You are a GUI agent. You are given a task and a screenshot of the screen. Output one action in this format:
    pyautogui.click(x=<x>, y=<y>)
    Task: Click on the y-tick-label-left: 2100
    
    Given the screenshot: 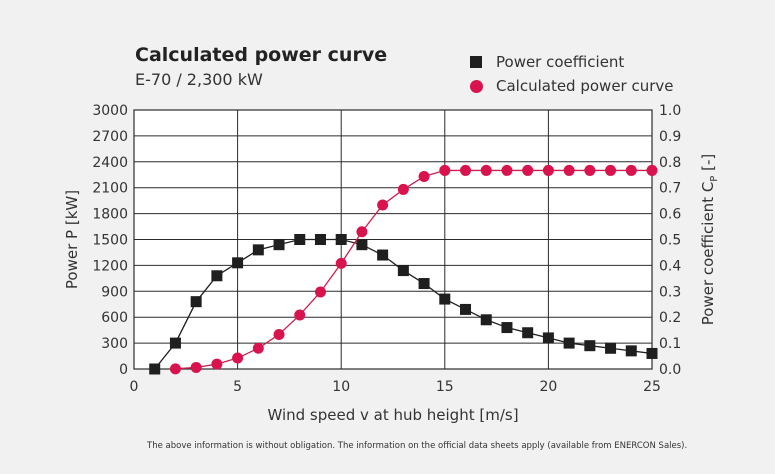 What is the action you would take?
    pyautogui.click(x=110, y=189)
    